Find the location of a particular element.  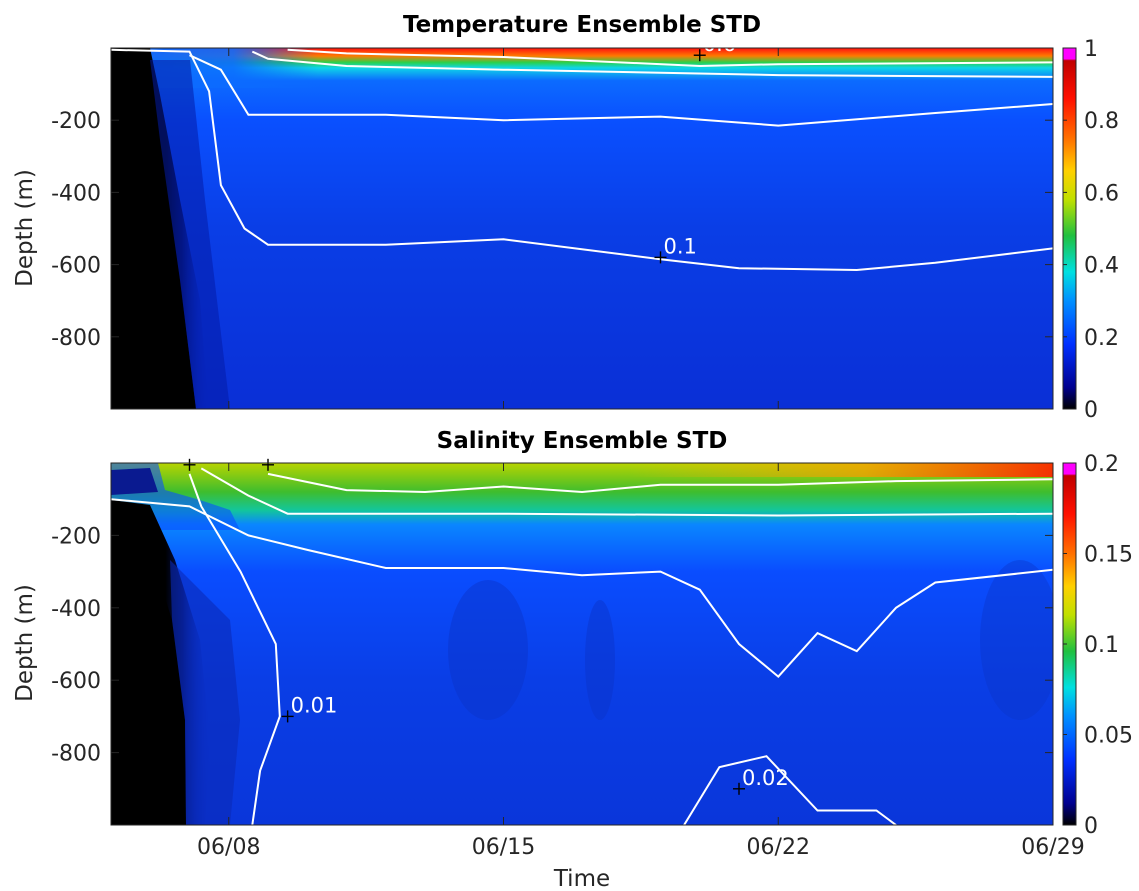

contour-label: 0.01 is located at coordinates (314, 705).